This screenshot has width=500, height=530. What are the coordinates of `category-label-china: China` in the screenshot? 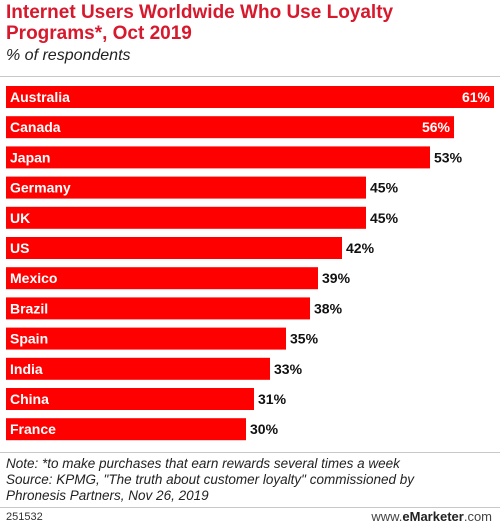 It's located at (29, 399).